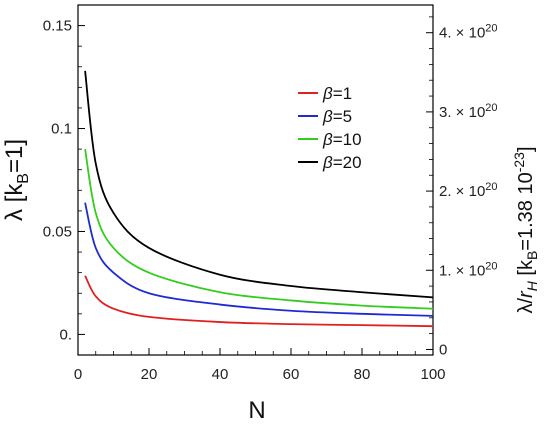 This screenshot has height=428, width=550. What do you see at coordinates (443, 349) in the screenshot?
I see `right-y-tick-label: 0` at bounding box center [443, 349].